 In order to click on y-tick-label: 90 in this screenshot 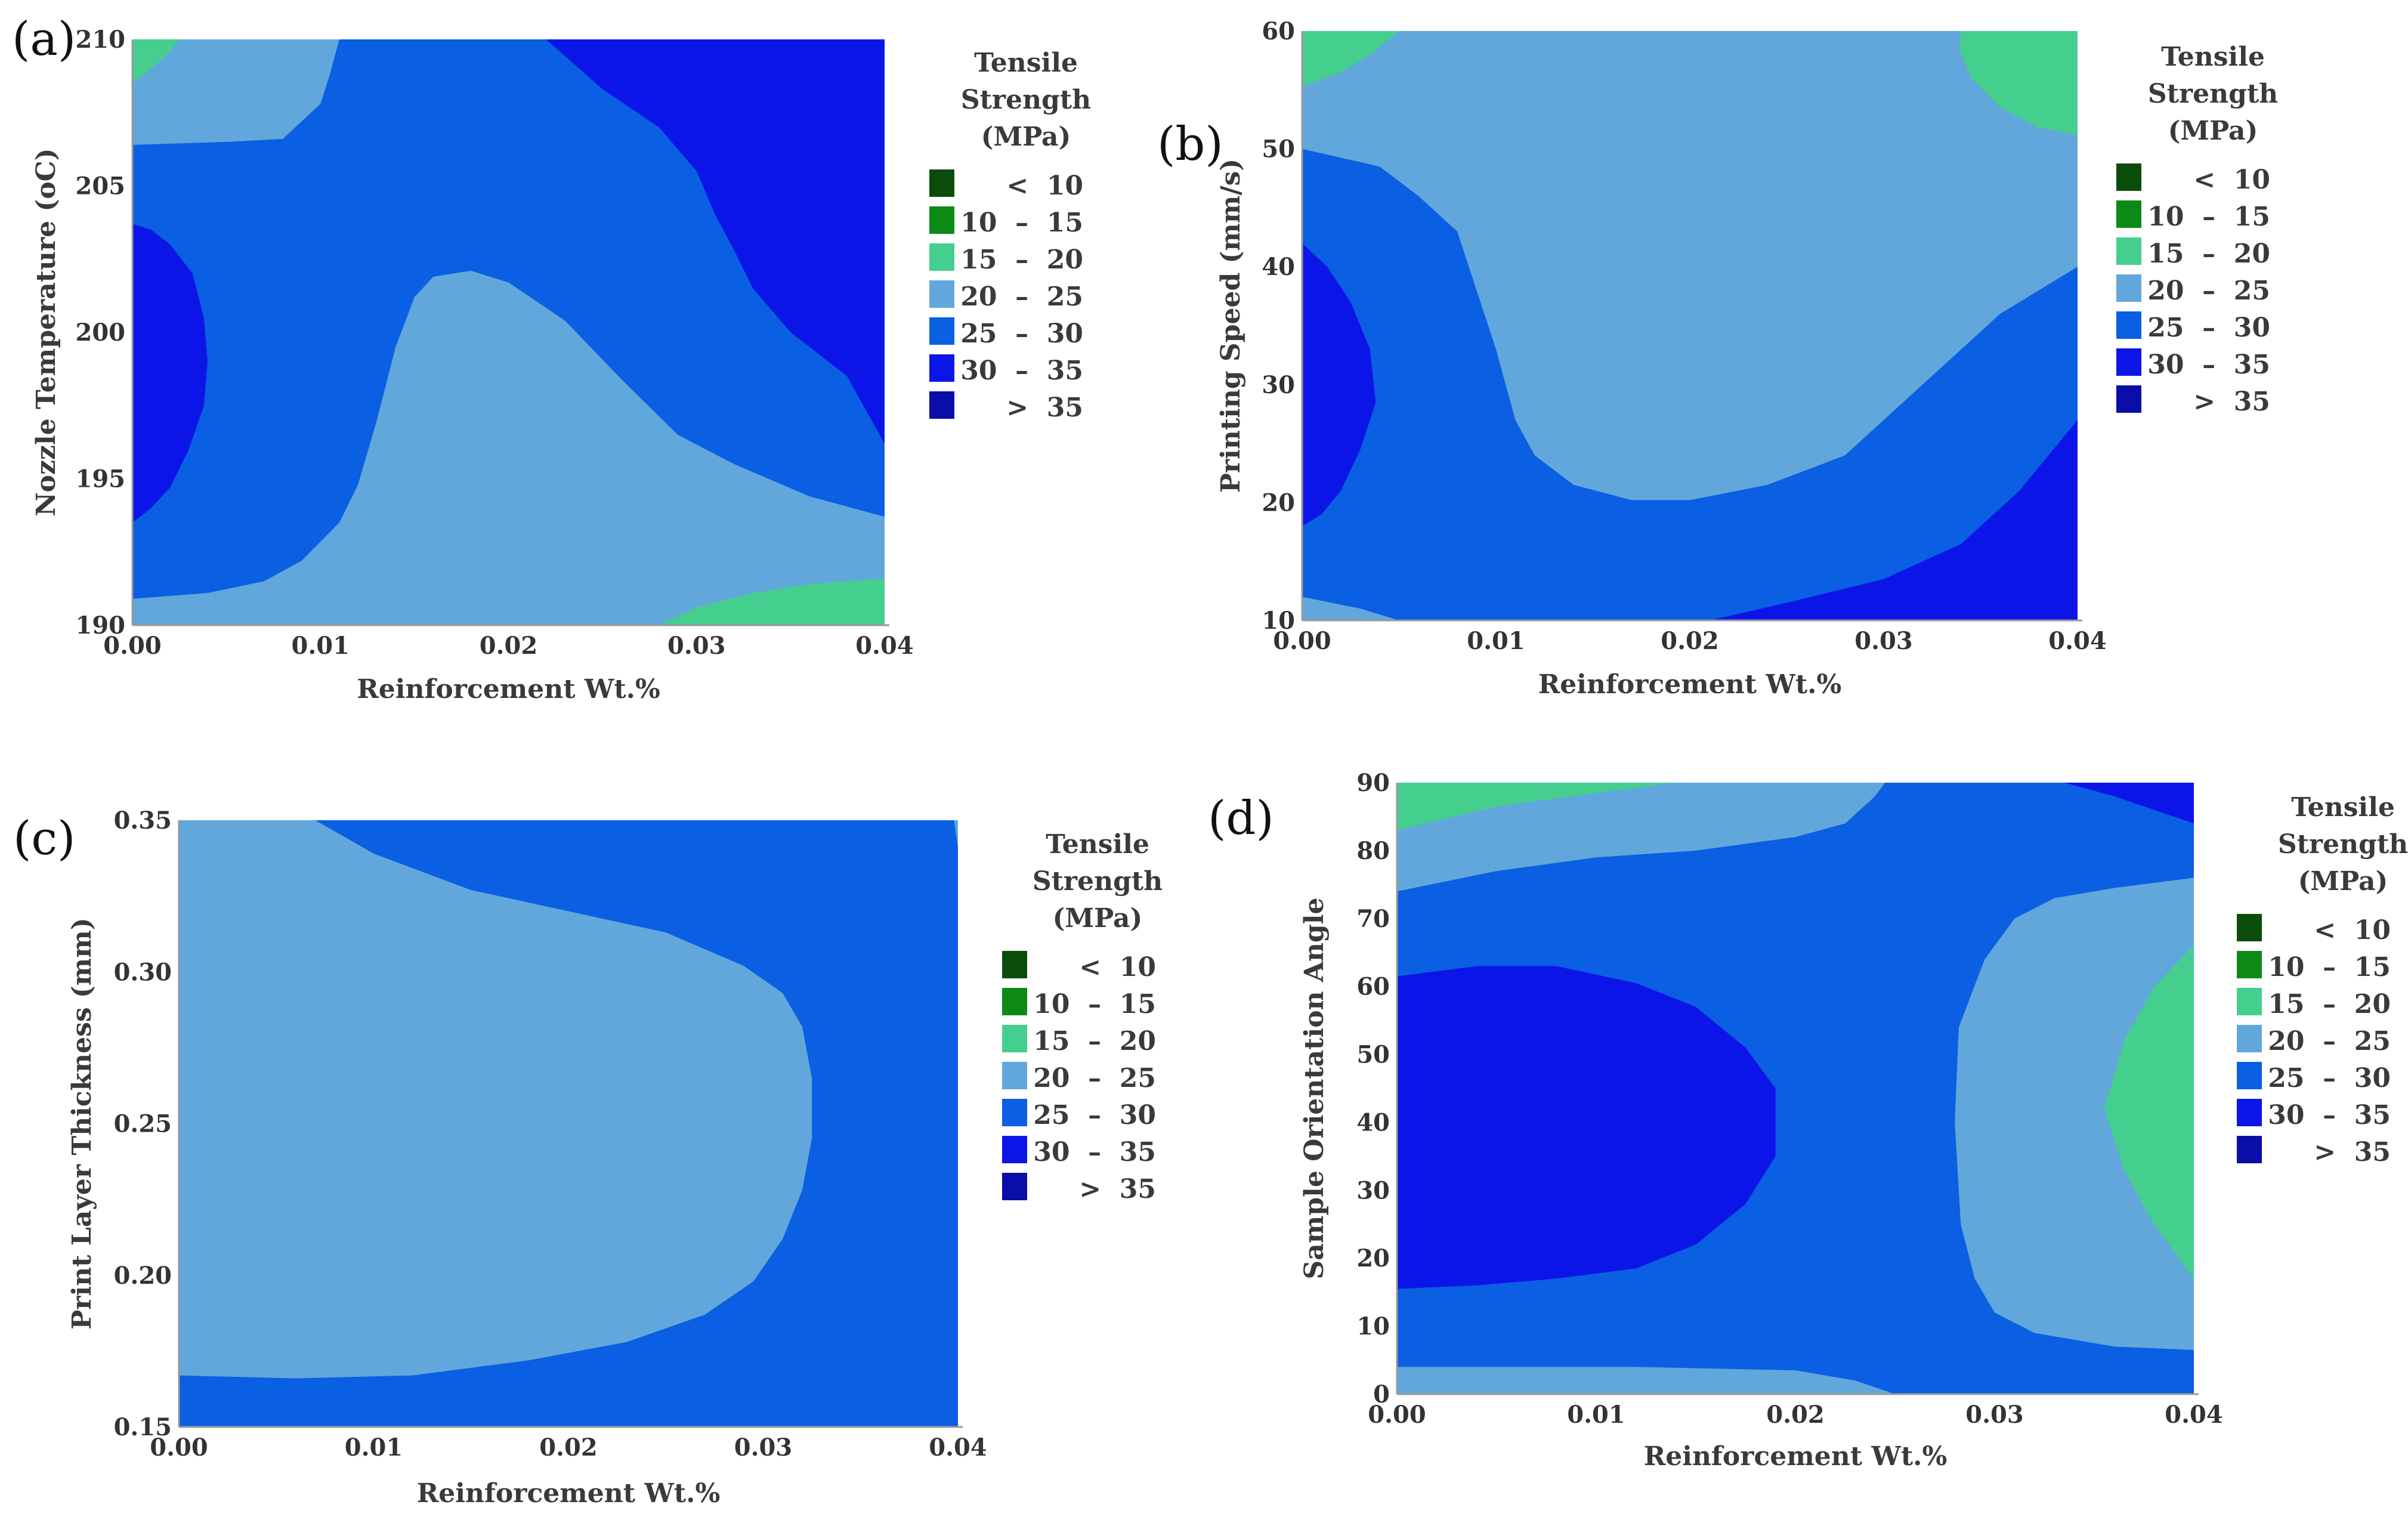, I will do `click(1373, 783)`.